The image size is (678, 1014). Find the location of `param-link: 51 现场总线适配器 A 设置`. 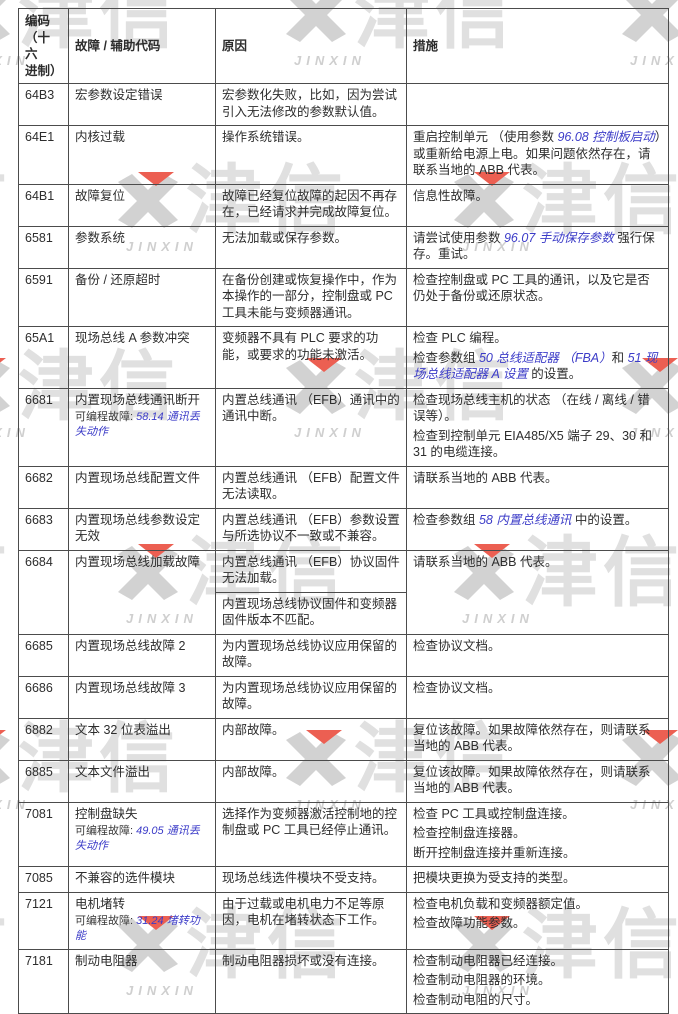

param-link: 51 现场总线适配器 A 设置 is located at coordinates (535, 366).